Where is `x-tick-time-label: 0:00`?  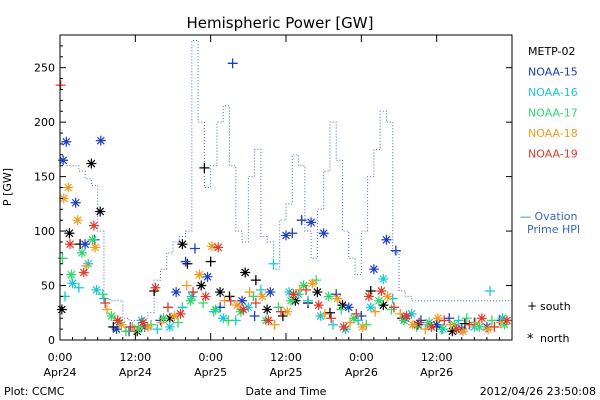
x-tick-time-label: 0:00 is located at coordinates (361, 357).